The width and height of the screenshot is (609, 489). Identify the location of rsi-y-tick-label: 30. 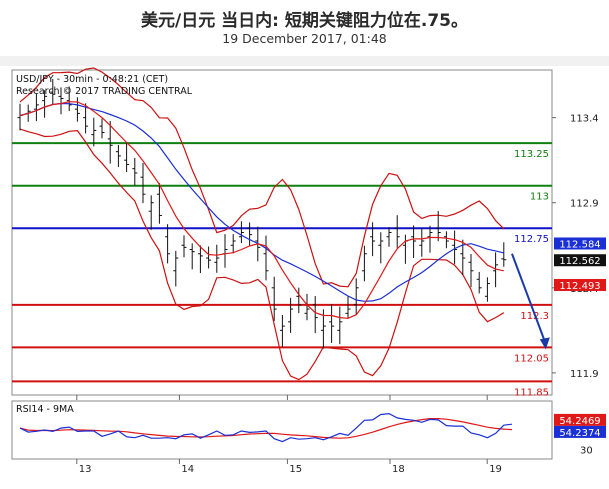
(586, 450).